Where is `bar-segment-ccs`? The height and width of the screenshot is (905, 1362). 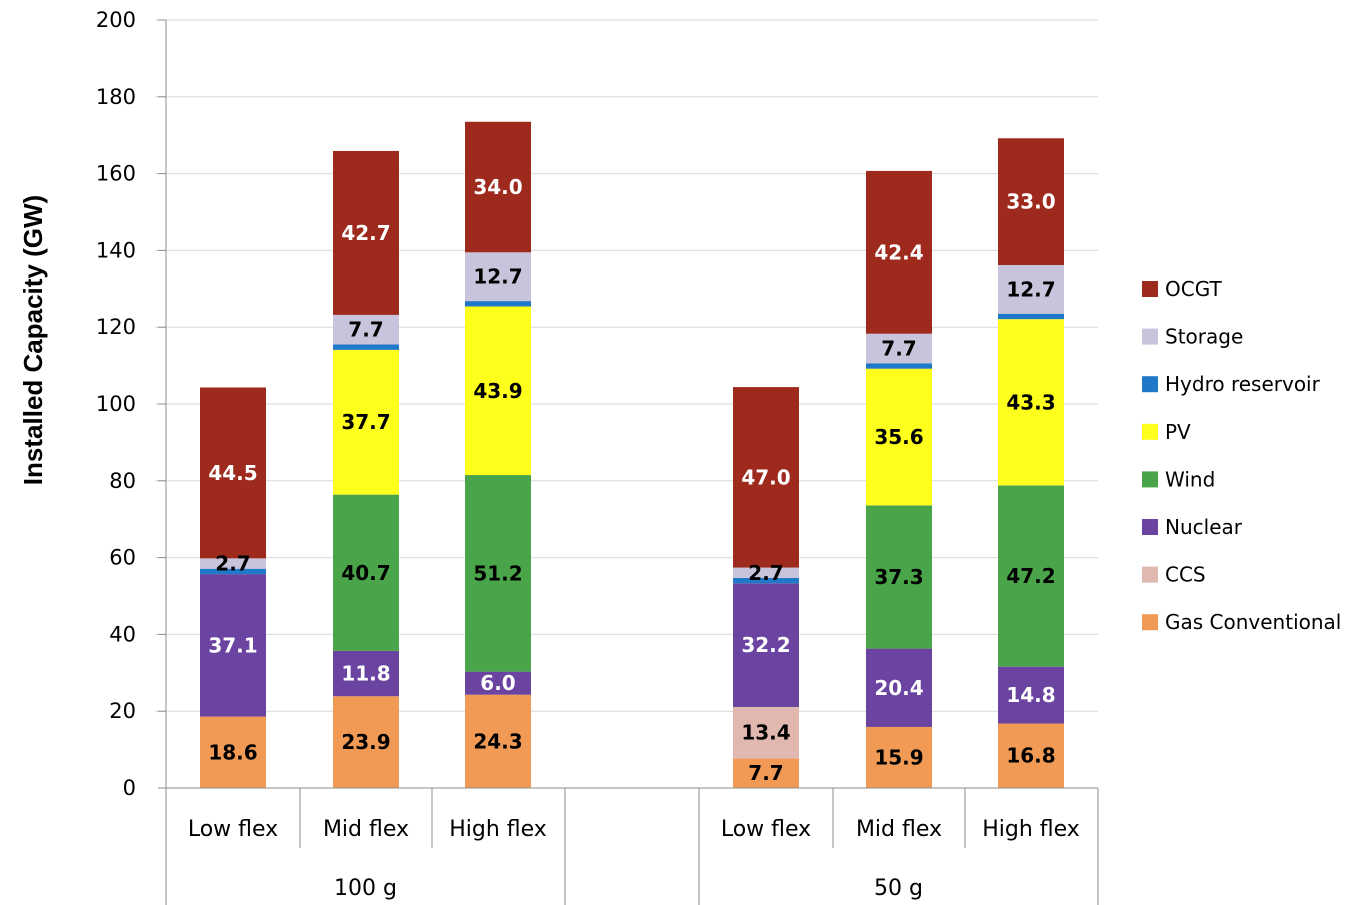
bar-segment-ccs is located at coordinates (766, 732).